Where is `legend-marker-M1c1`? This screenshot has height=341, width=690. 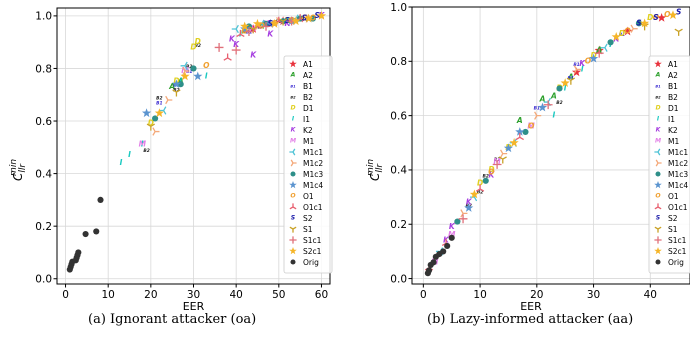
legend-marker-M1c1 is located at coordinates (657, 152).